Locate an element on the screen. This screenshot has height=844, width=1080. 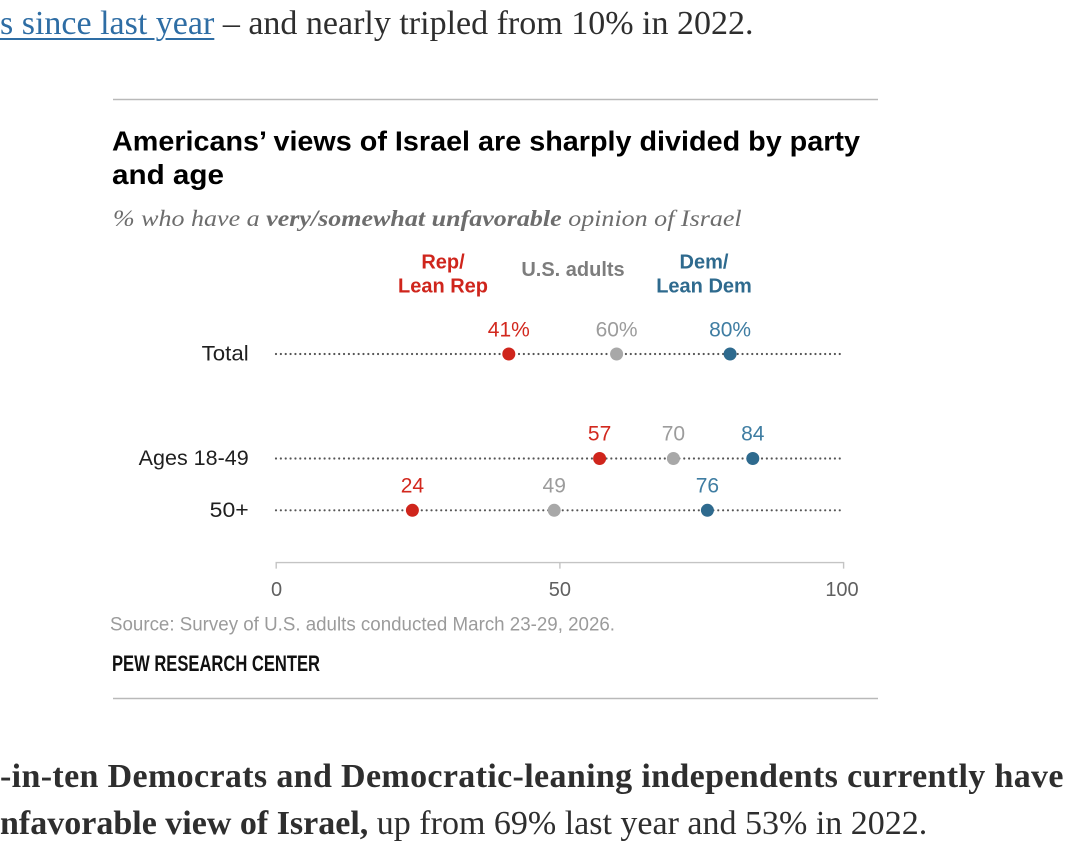
svg-text: 70 is located at coordinates (673, 434).